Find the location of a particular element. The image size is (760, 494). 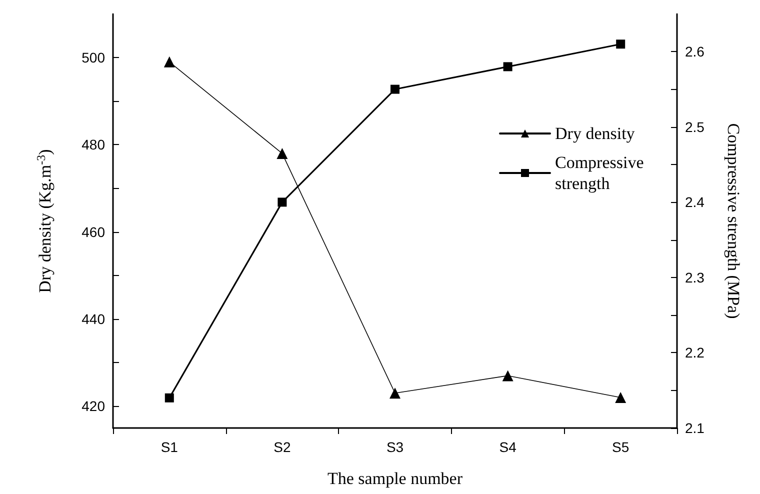

x-axis-title: The sample number is located at coordinates (395, 478).